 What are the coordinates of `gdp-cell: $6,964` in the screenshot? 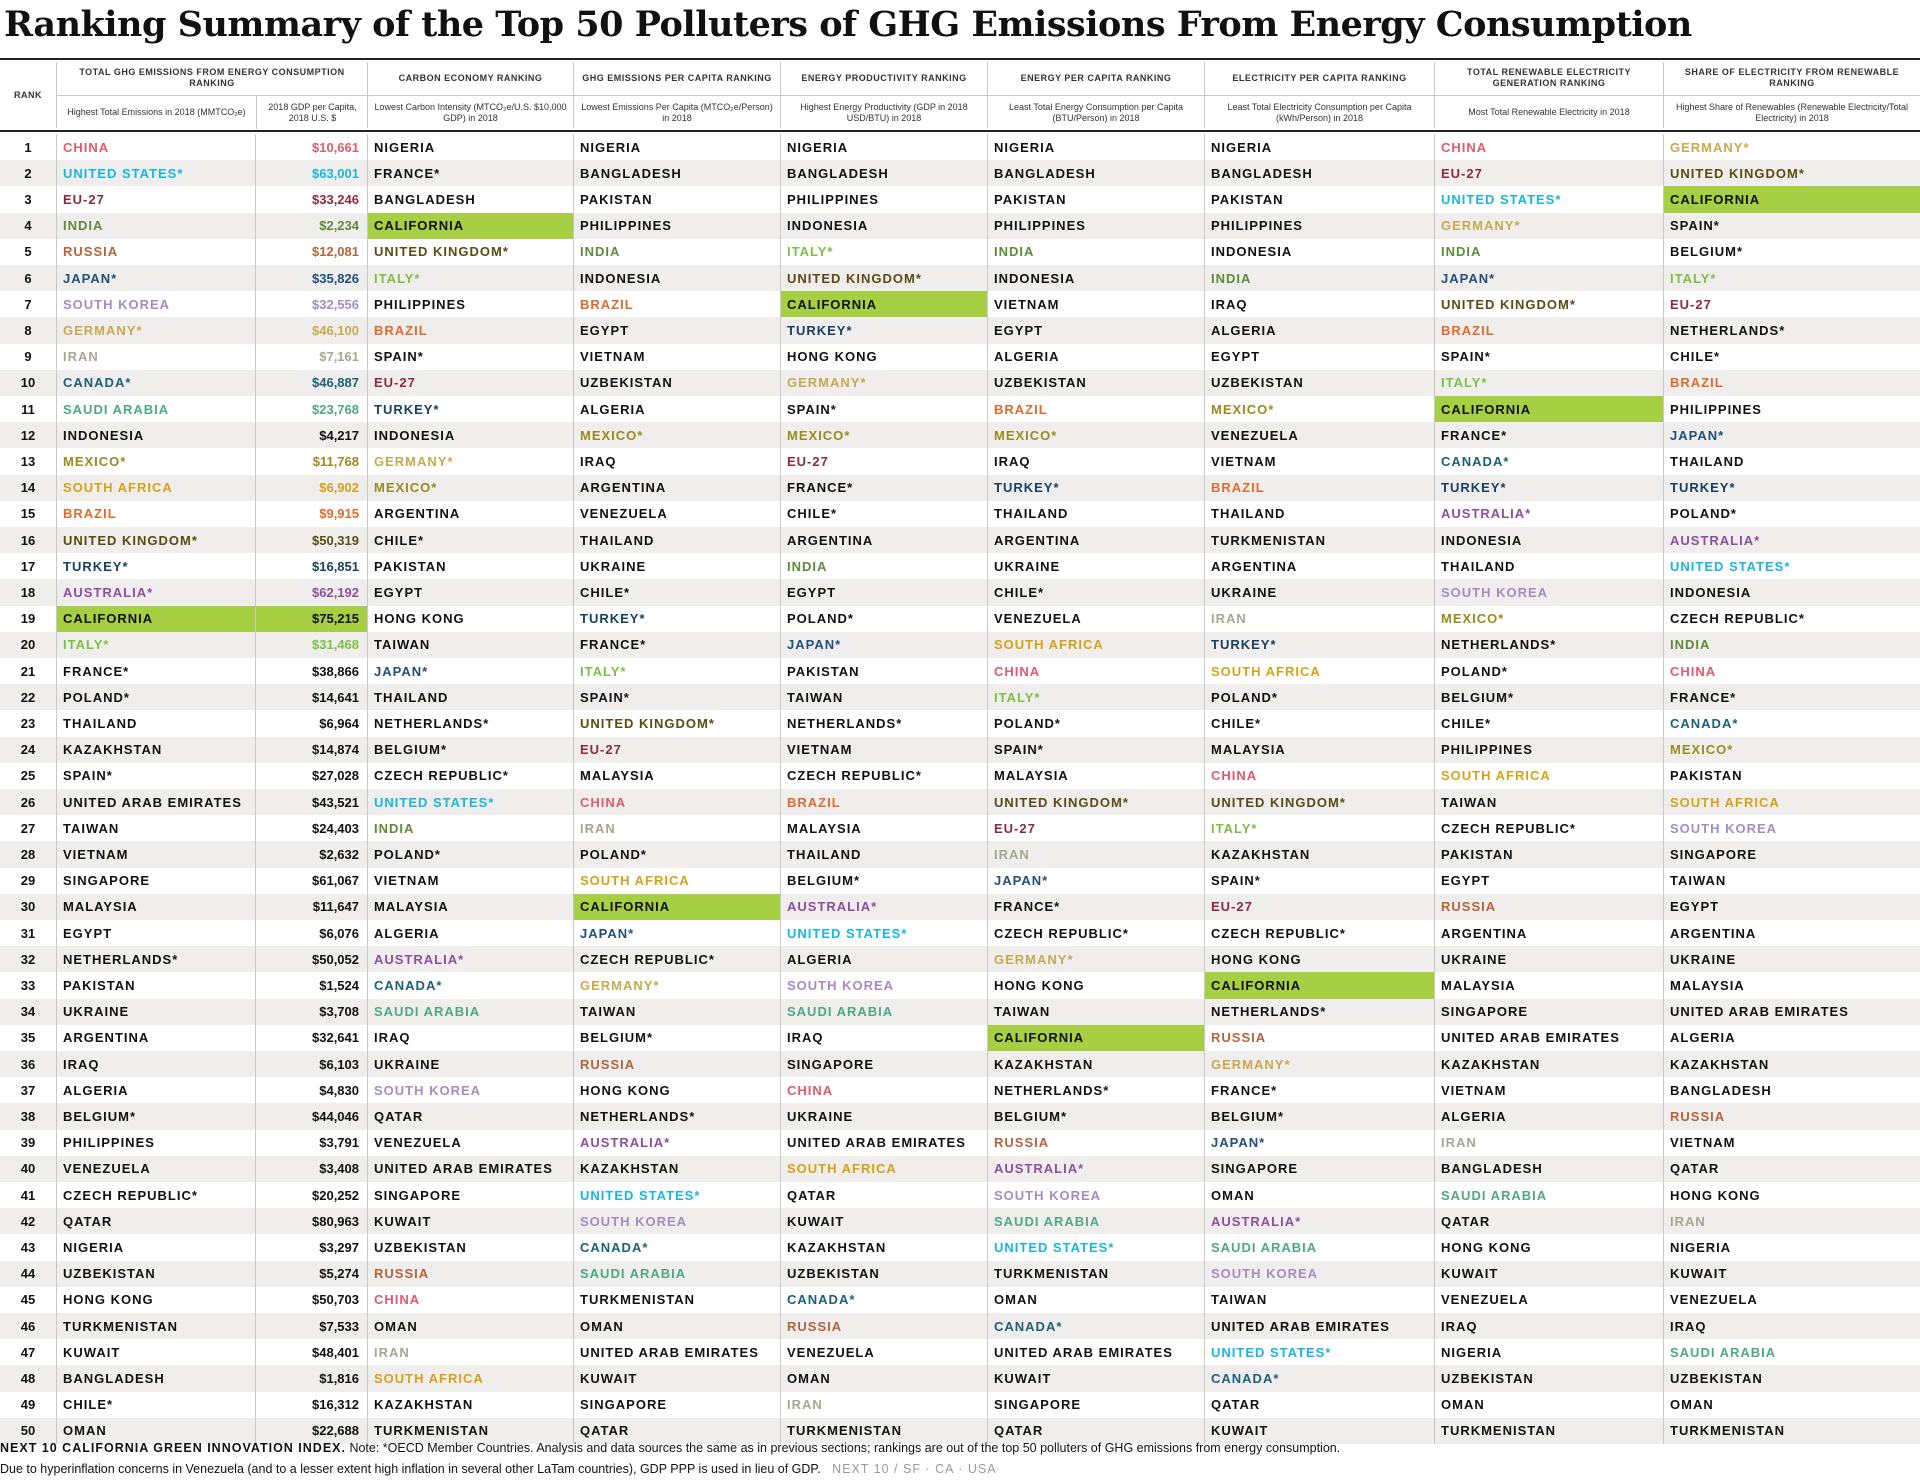 It's located at (311, 723).